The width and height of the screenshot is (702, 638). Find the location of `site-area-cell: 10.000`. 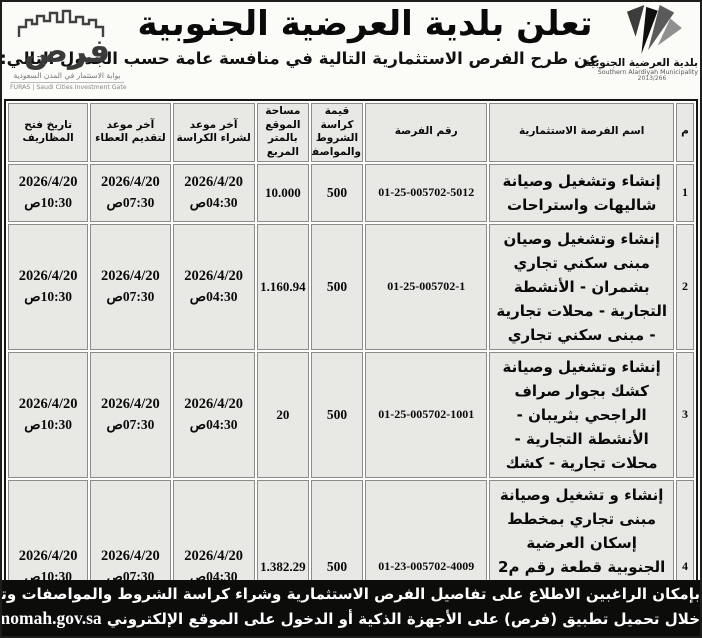

site-area-cell: 10.000 is located at coordinates (282, 192).